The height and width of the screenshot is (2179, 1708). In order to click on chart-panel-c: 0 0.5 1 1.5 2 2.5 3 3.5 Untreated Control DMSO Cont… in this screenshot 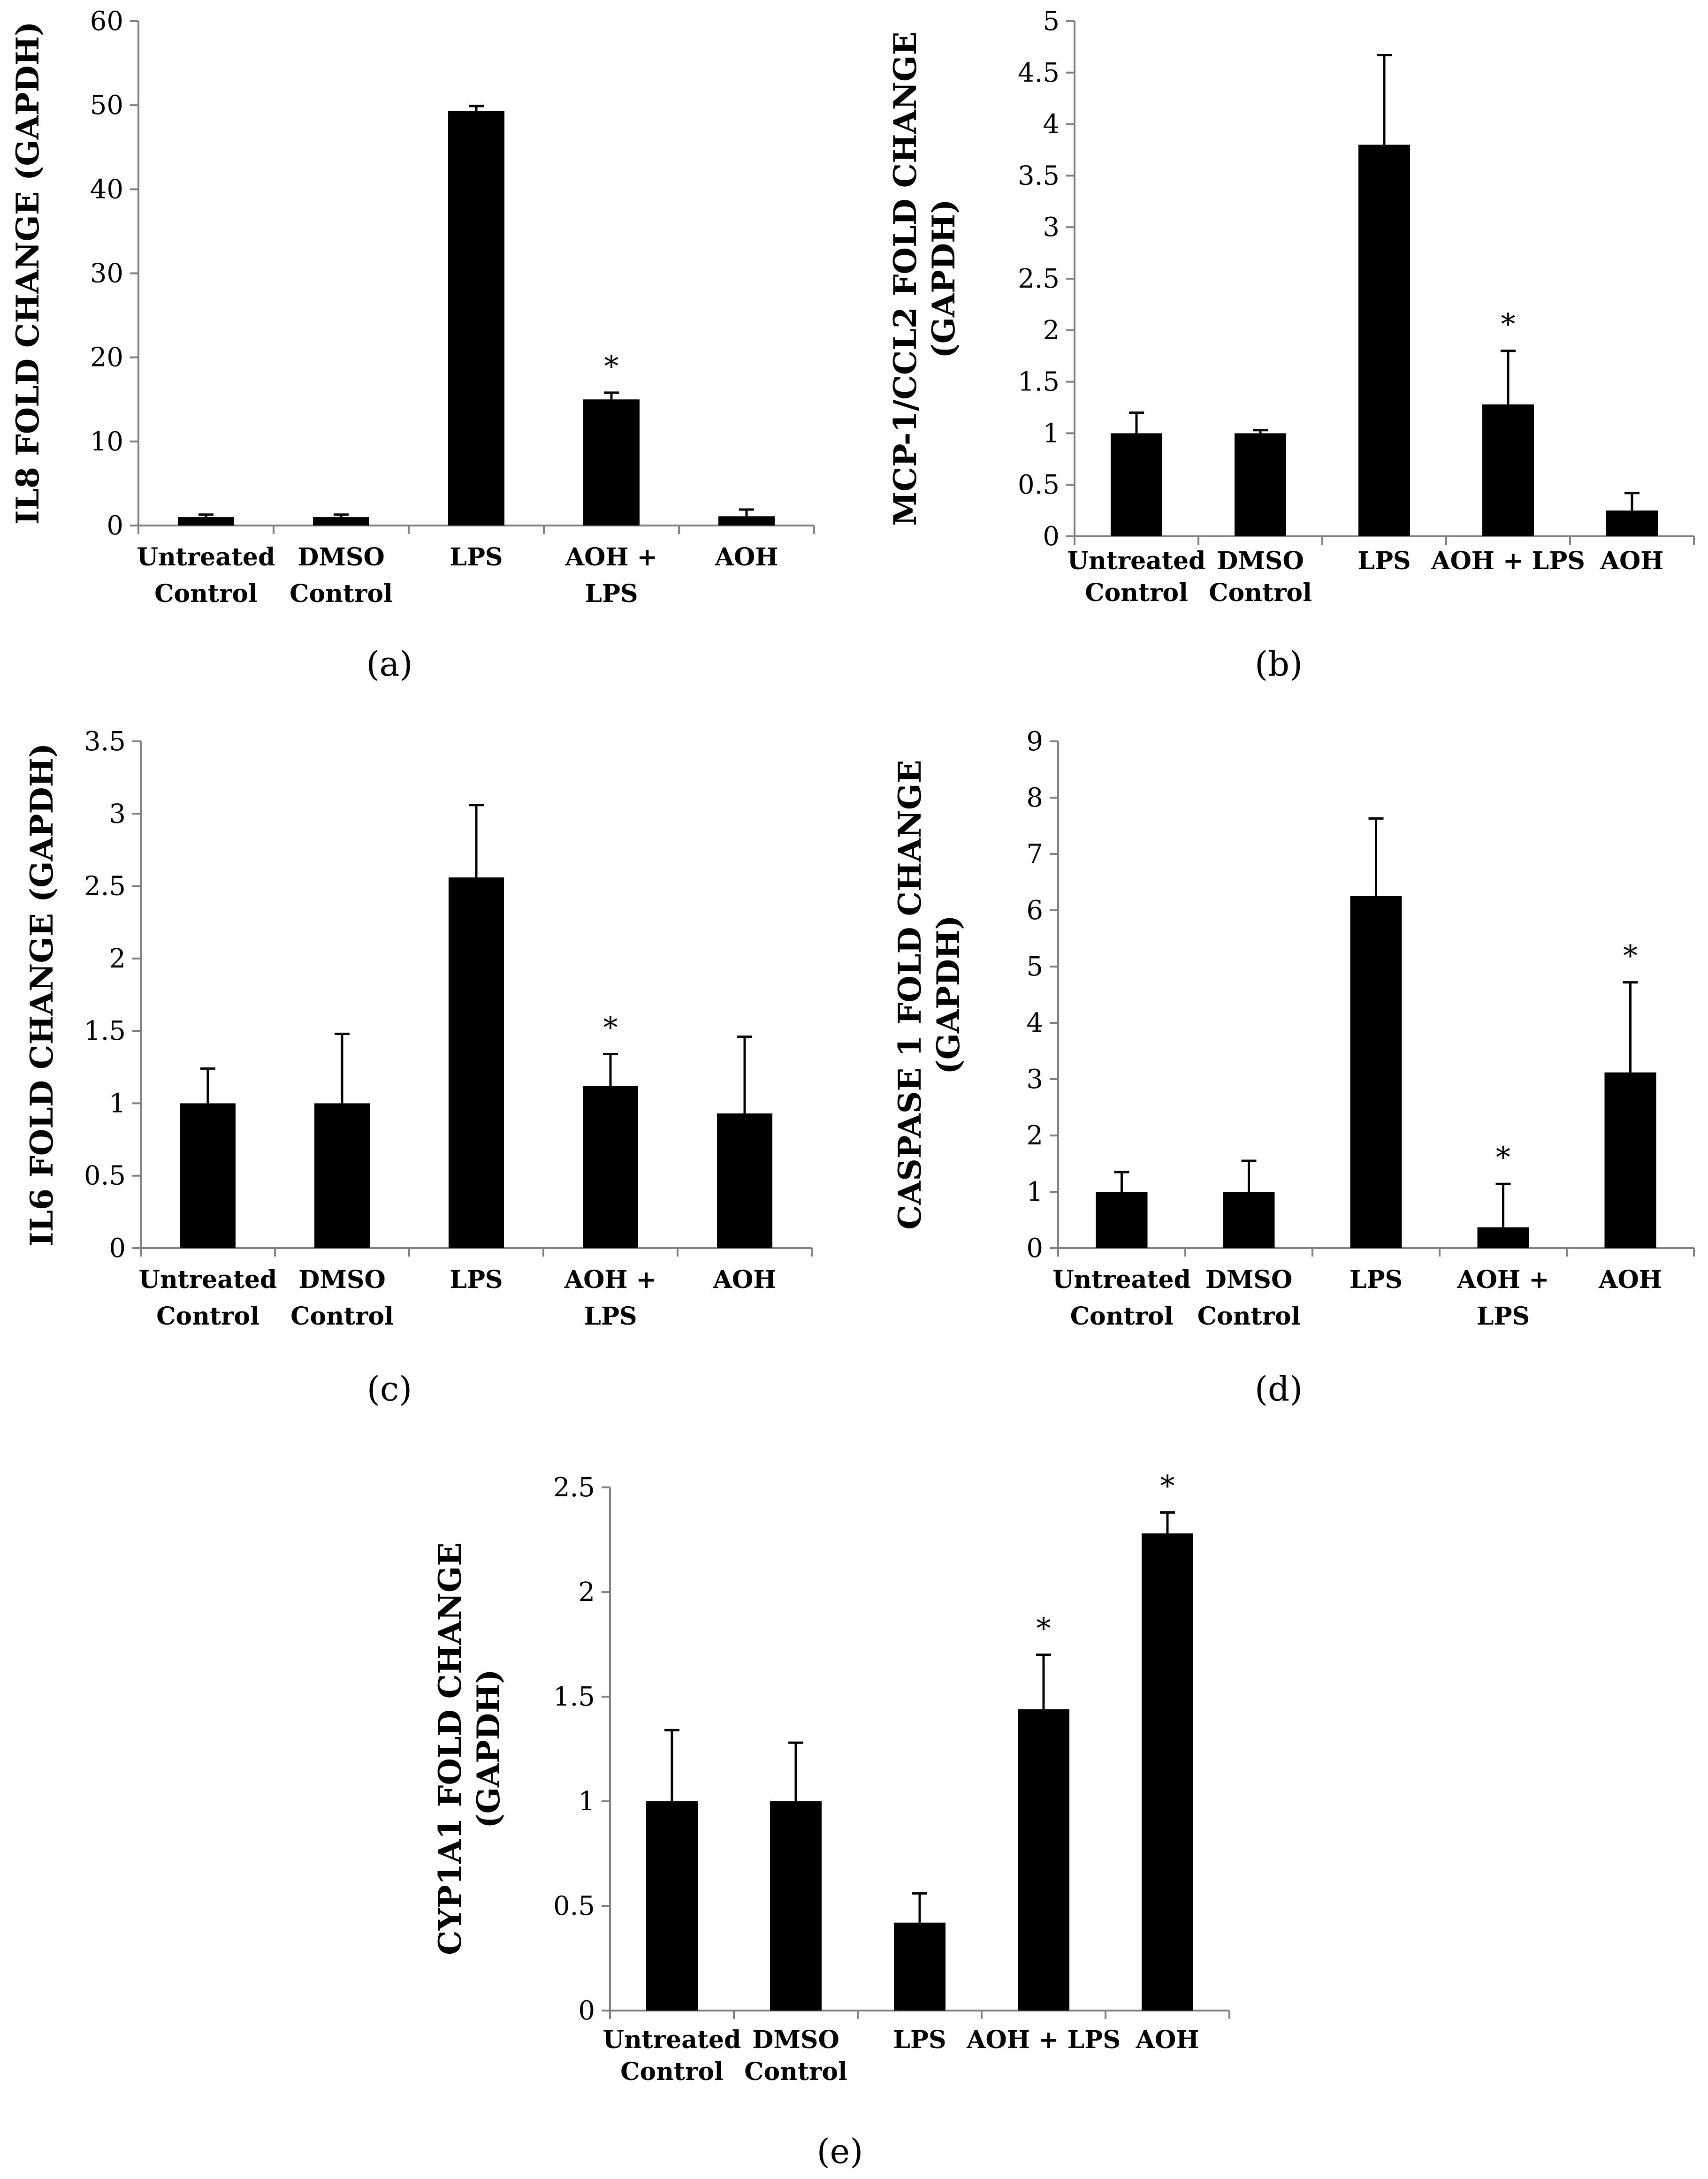, I will do `click(418, 1068)`.